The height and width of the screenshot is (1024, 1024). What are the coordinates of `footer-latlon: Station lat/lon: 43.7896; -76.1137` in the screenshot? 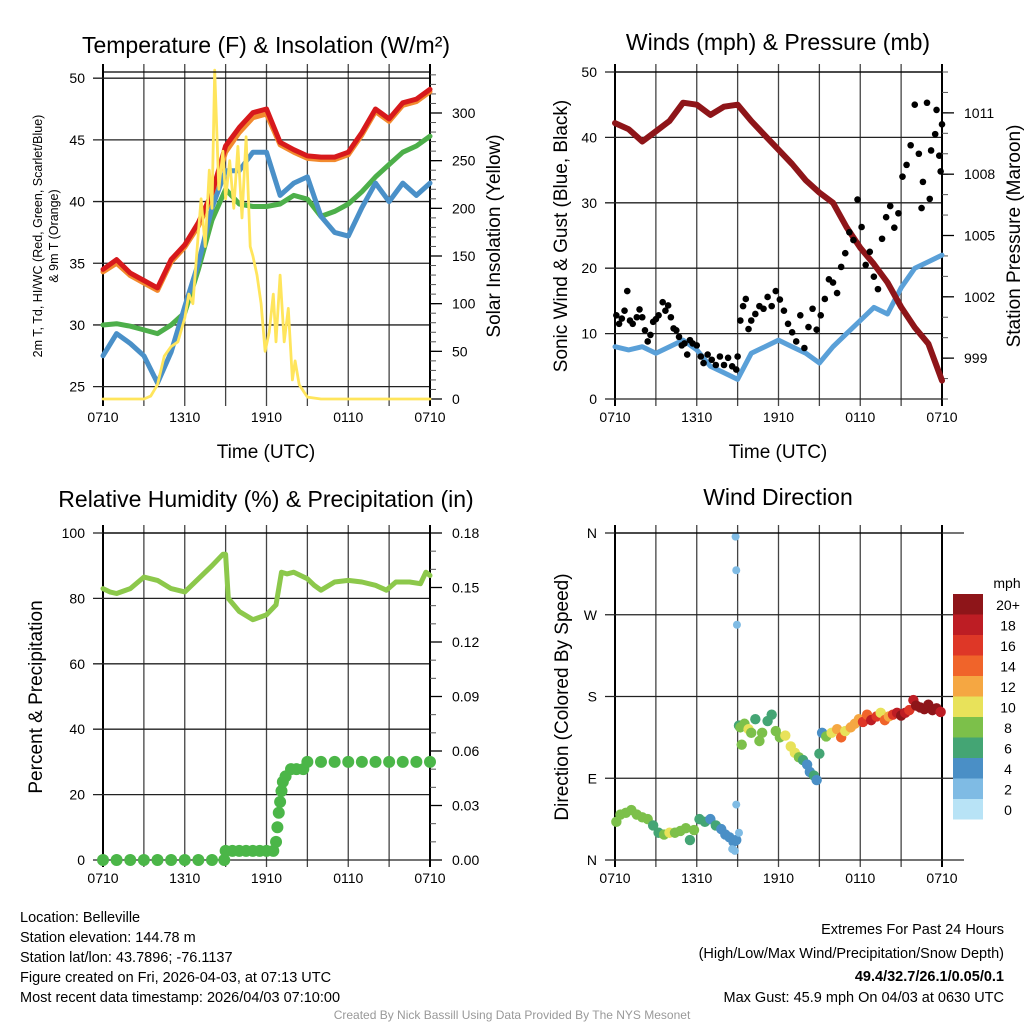 It's located at (126, 958).